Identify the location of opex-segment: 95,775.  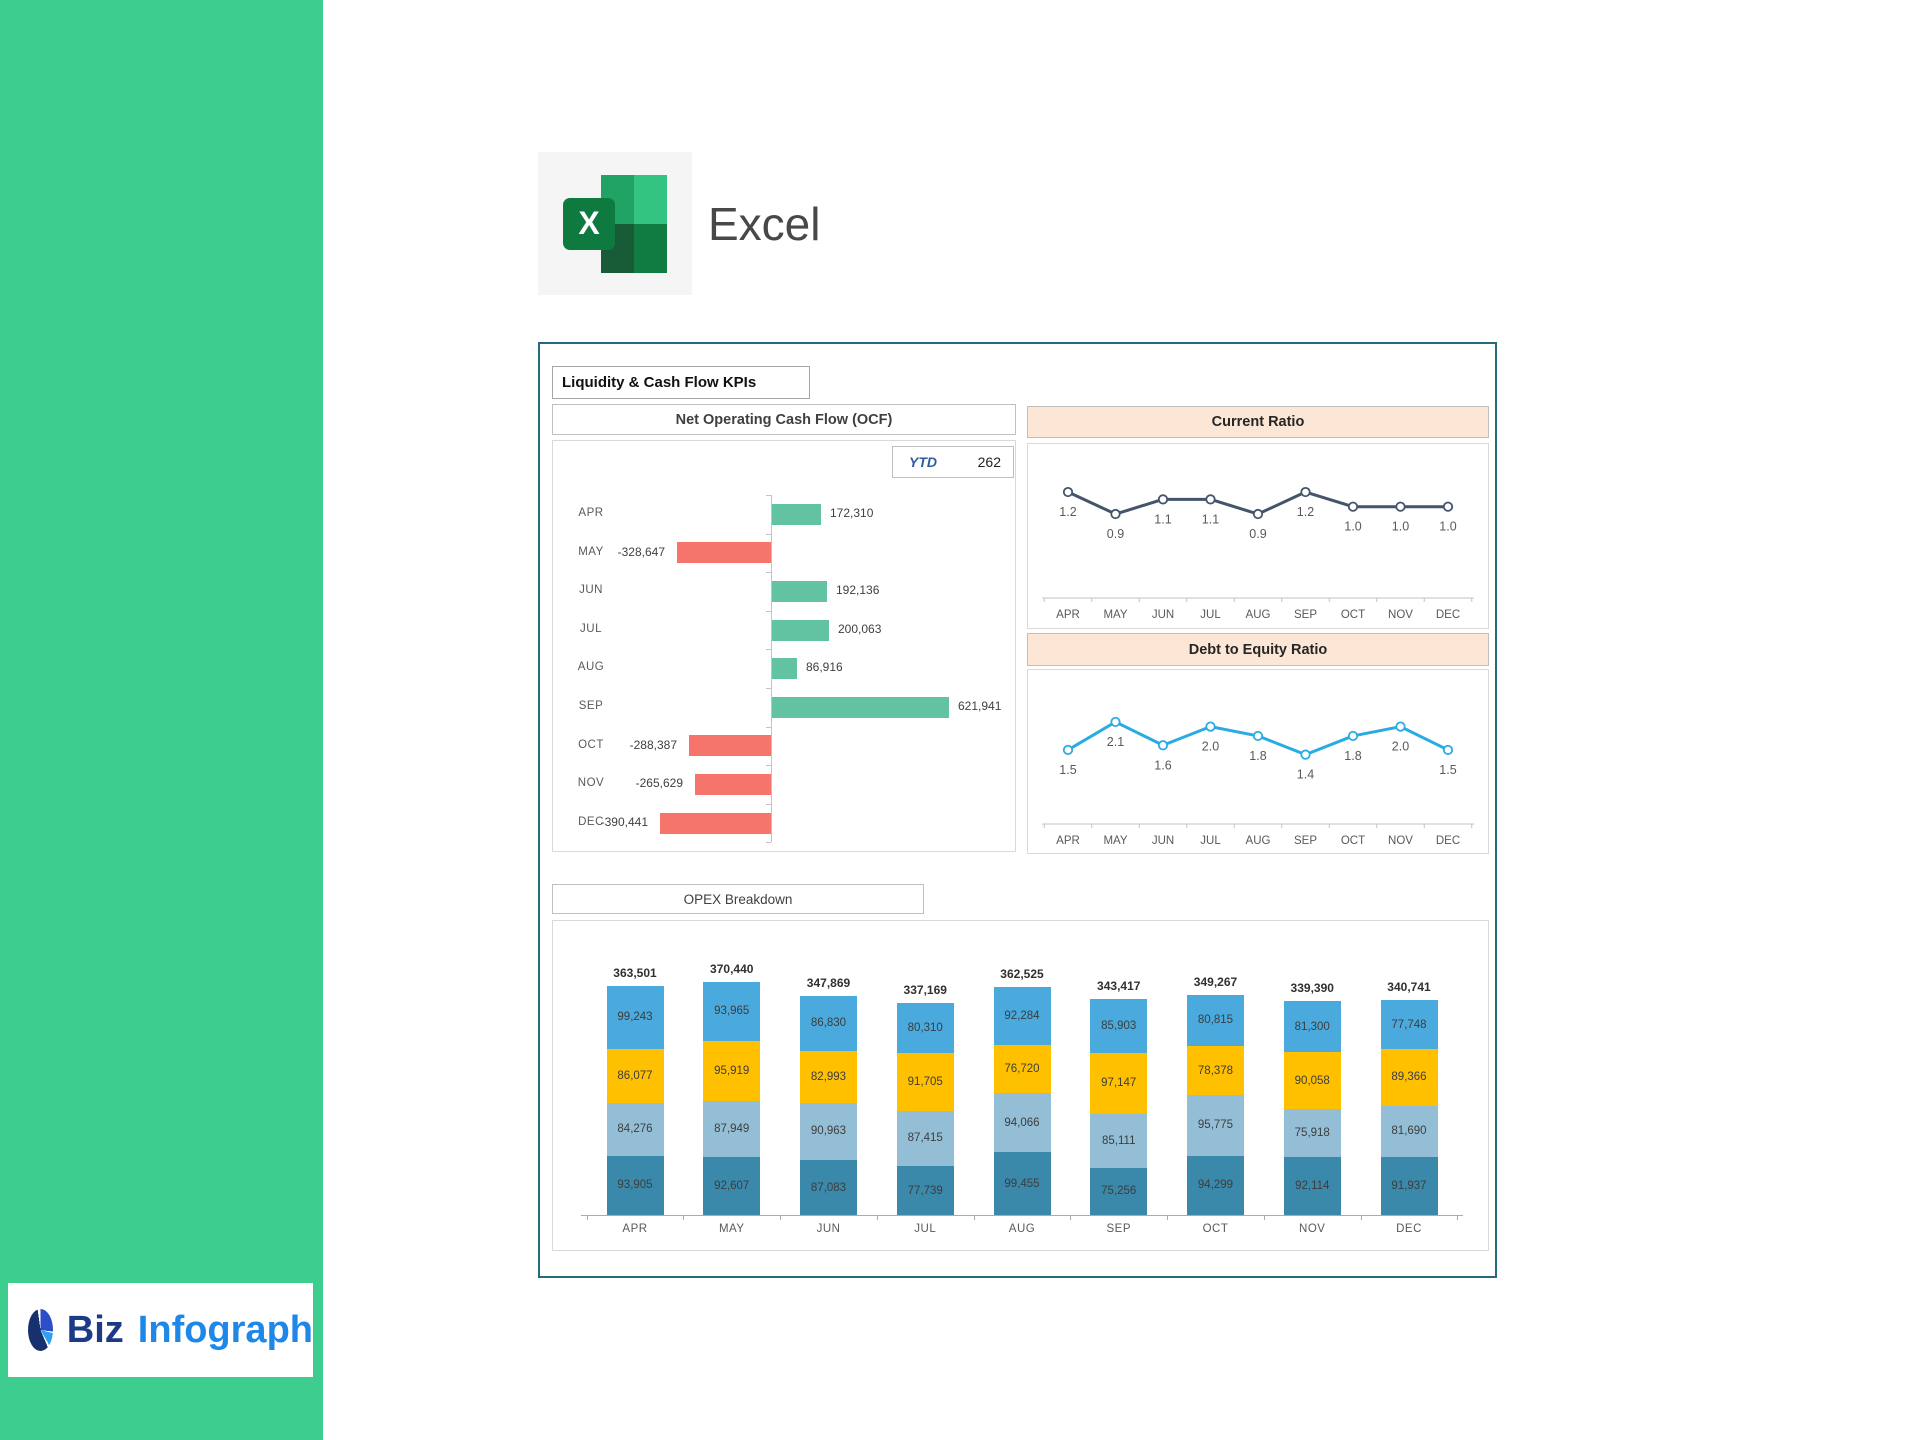
(1215, 1125).